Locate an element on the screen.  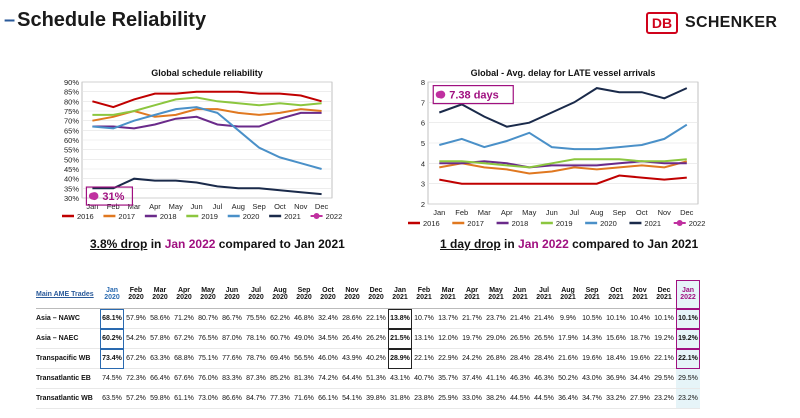
row-label: Transatlantic WB is located at coordinates (68, 398).